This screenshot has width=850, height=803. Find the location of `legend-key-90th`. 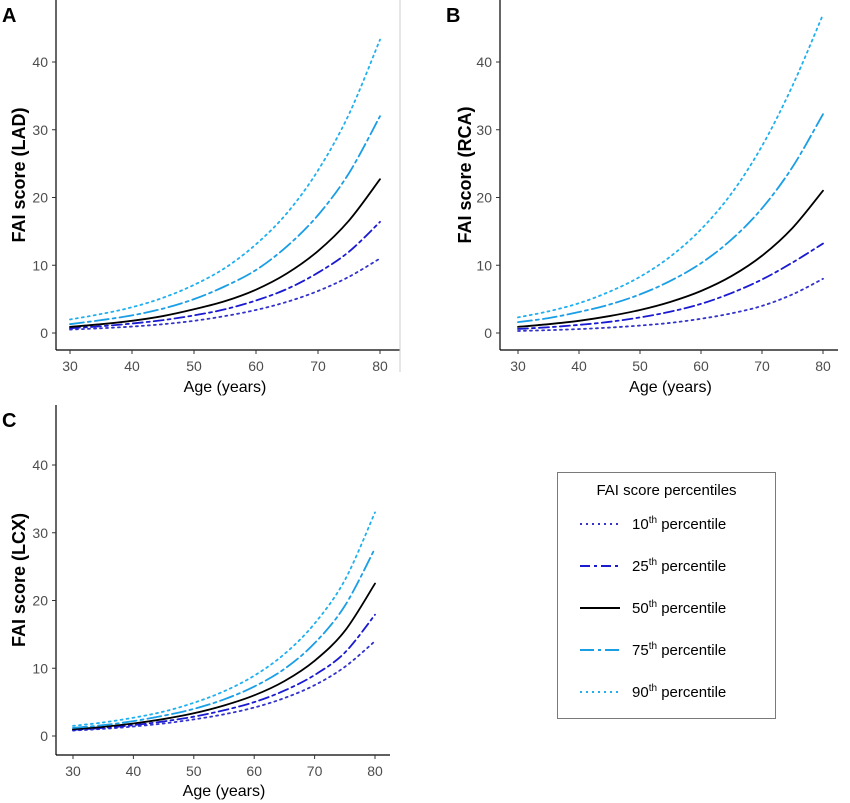

legend-key-90th is located at coordinates (600, 692).